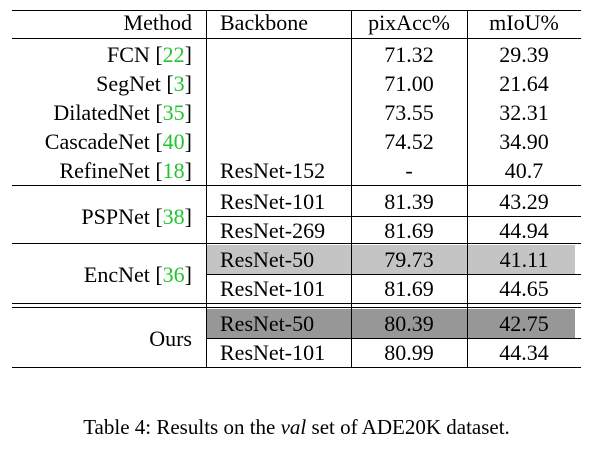 The image size is (593, 450). I want to click on column-header-backbone: Backbone, so click(280, 23).